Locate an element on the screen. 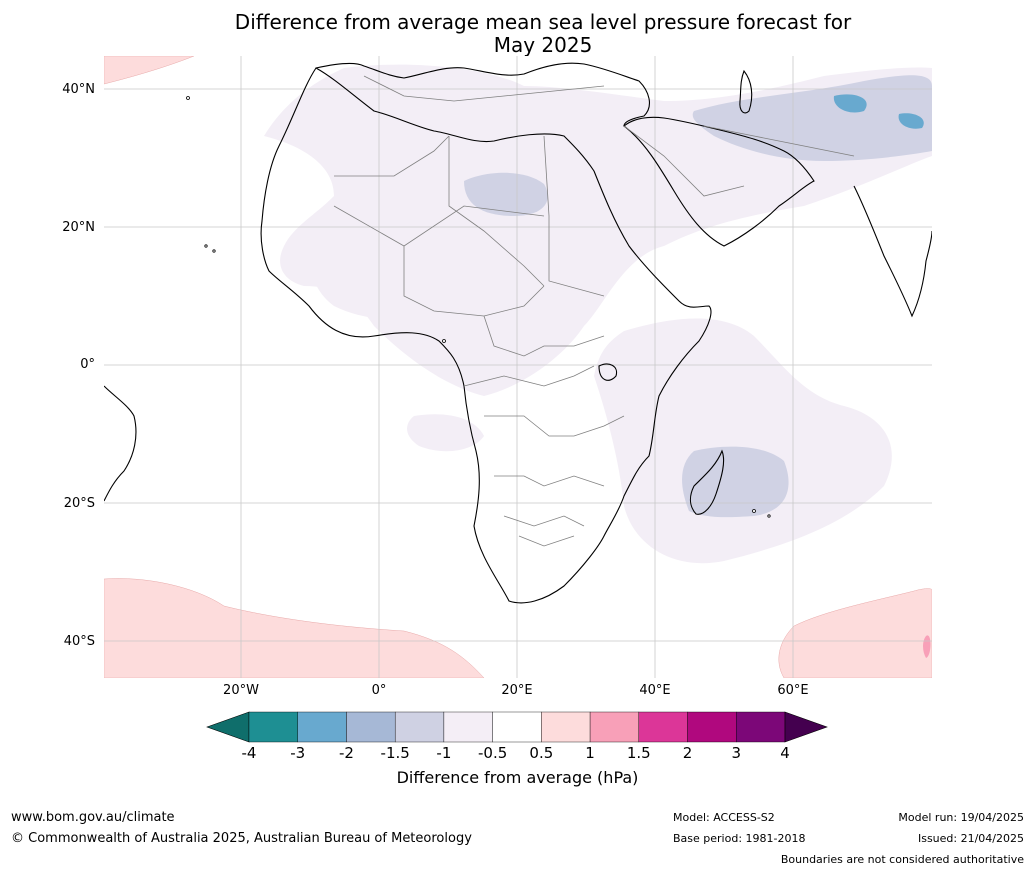 The image size is (1035, 873). lat-label-0: 0° is located at coordinates (87, 364).